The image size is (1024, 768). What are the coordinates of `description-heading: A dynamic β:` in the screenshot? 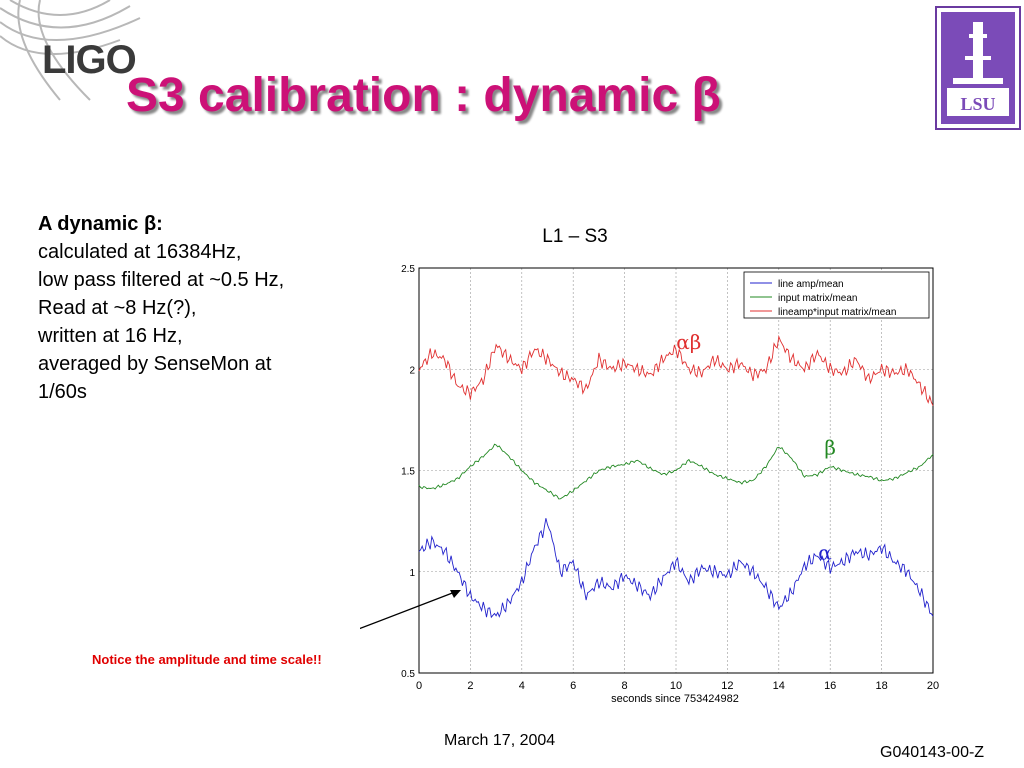 It's located at (100, 224).